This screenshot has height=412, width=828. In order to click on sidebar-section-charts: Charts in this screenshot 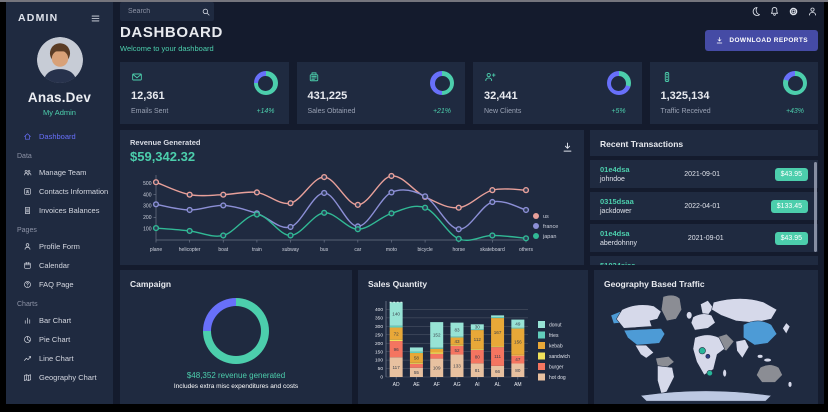, I will do `click(27, 304)`.